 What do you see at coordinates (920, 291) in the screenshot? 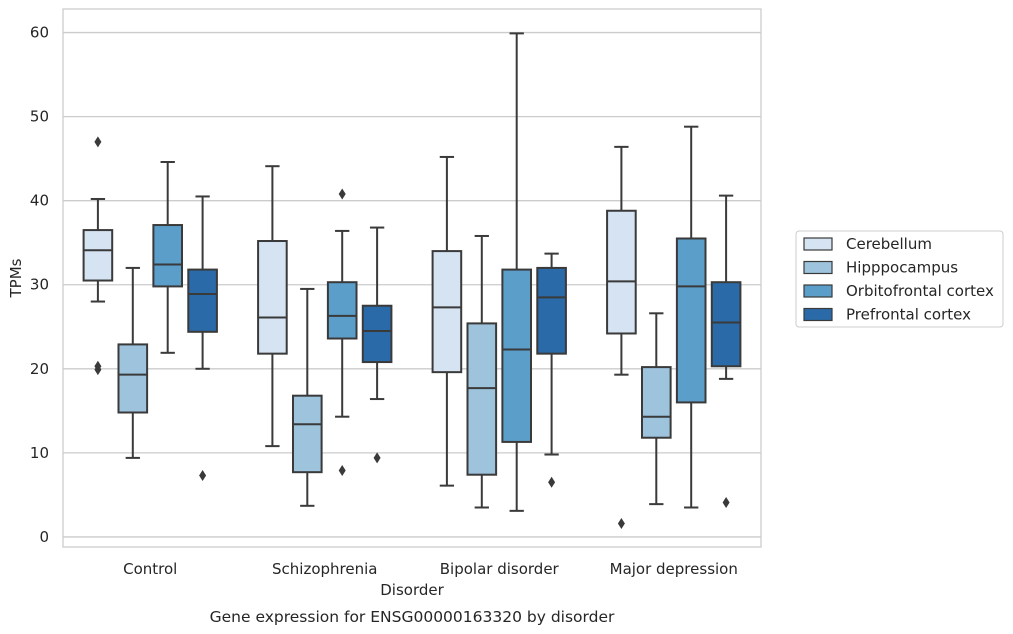
I see `legend-label: Orbitofrontal cortex` at bounding box center [920, 291].